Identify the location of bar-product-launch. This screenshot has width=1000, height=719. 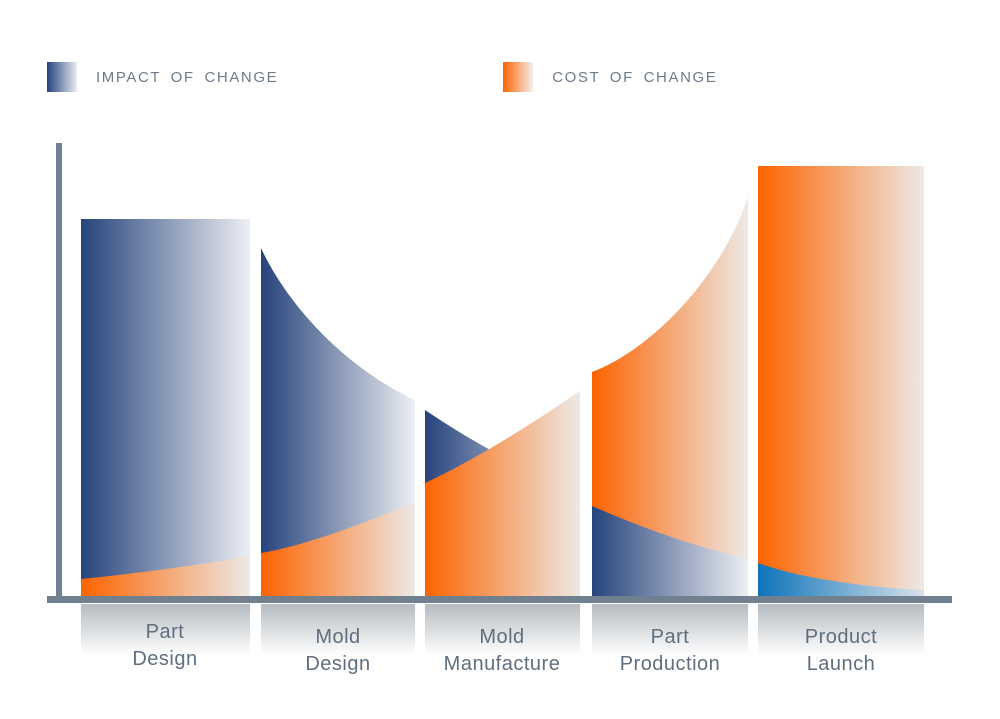
(841, 381).